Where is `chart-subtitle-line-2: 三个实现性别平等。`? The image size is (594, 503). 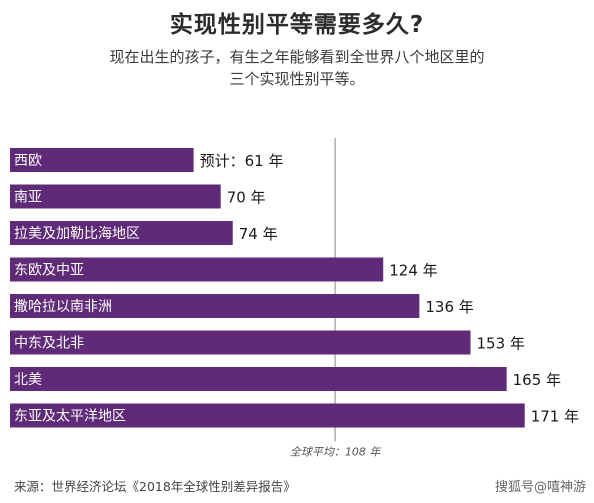
chart-subtitle-line-2: 三个实现性别平等。 is located at coordinates (297, 79).